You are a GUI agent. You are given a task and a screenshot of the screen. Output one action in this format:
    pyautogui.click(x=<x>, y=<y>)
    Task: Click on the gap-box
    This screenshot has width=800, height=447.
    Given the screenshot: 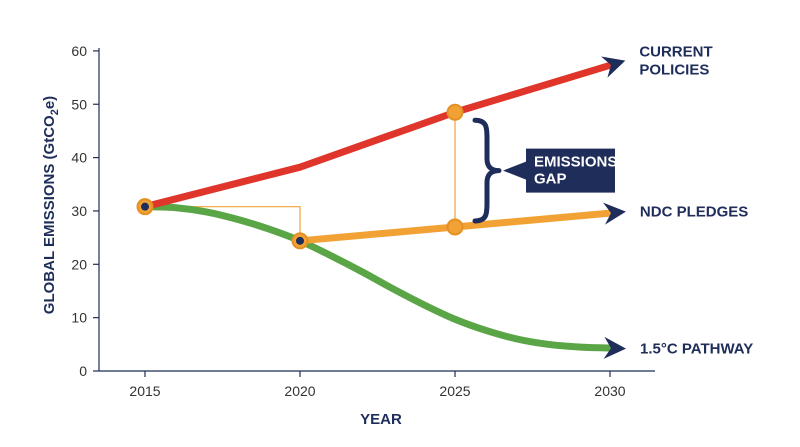 What is the action you would take?
    pyautogui.click(x=570, y=170)
    